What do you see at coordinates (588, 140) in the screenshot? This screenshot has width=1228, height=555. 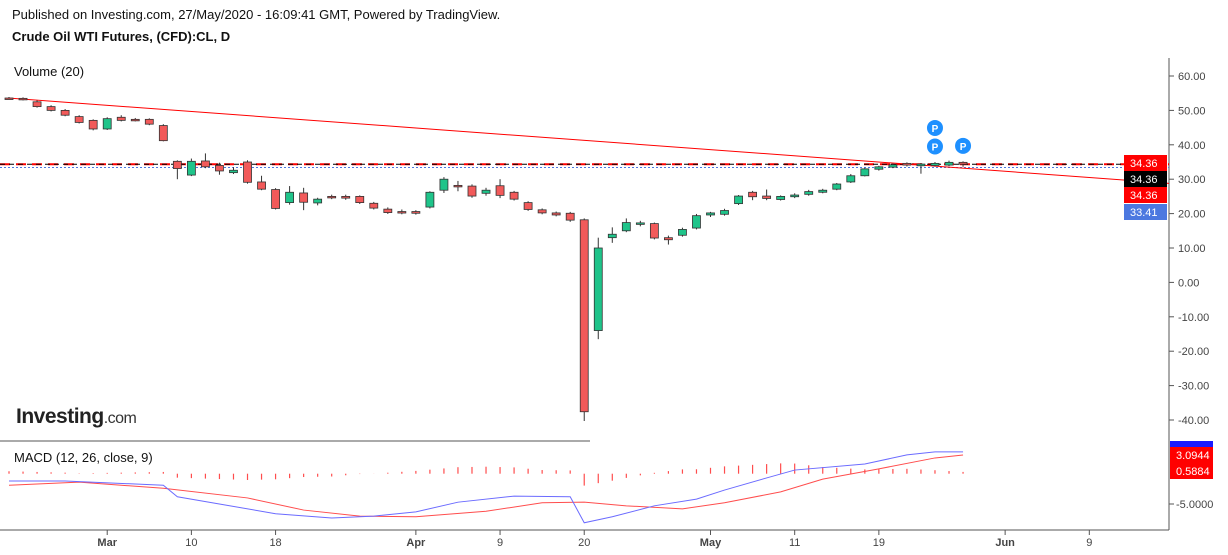 I see `trendline` at bounding box center [588, 140].